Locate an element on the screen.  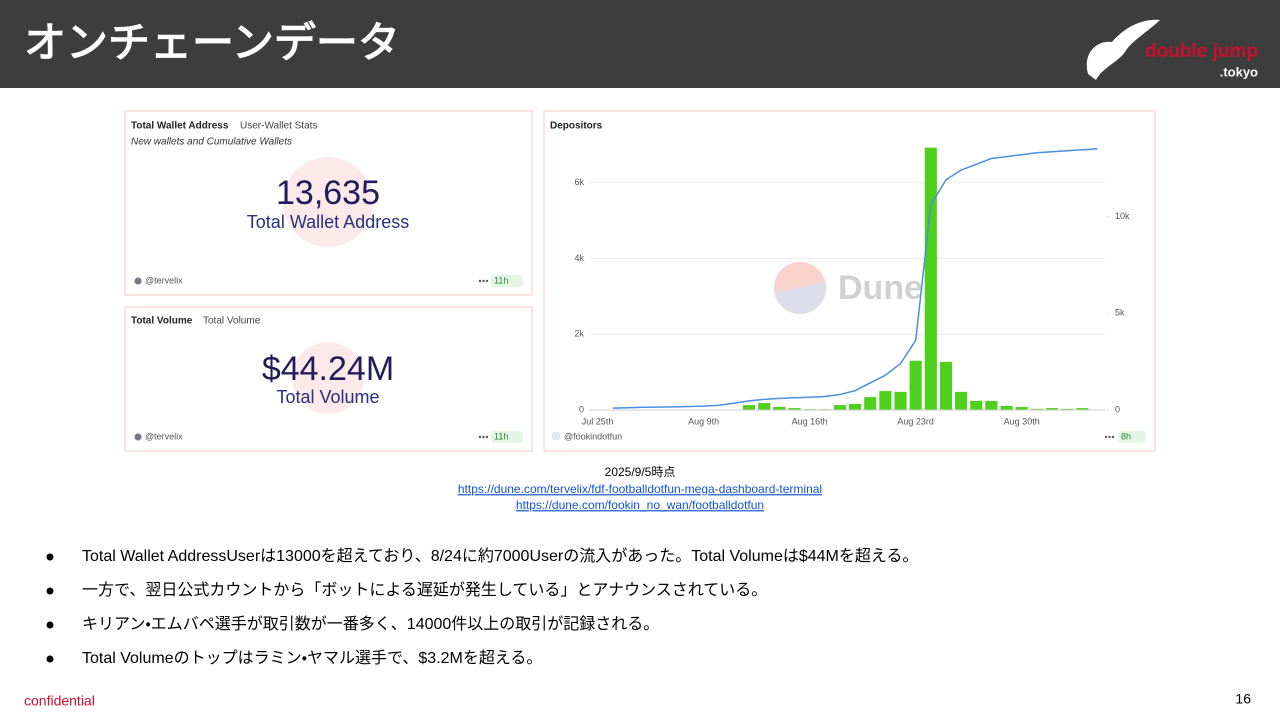
x-tick-label: Aug 30th is located at coordinates (1022, 421).